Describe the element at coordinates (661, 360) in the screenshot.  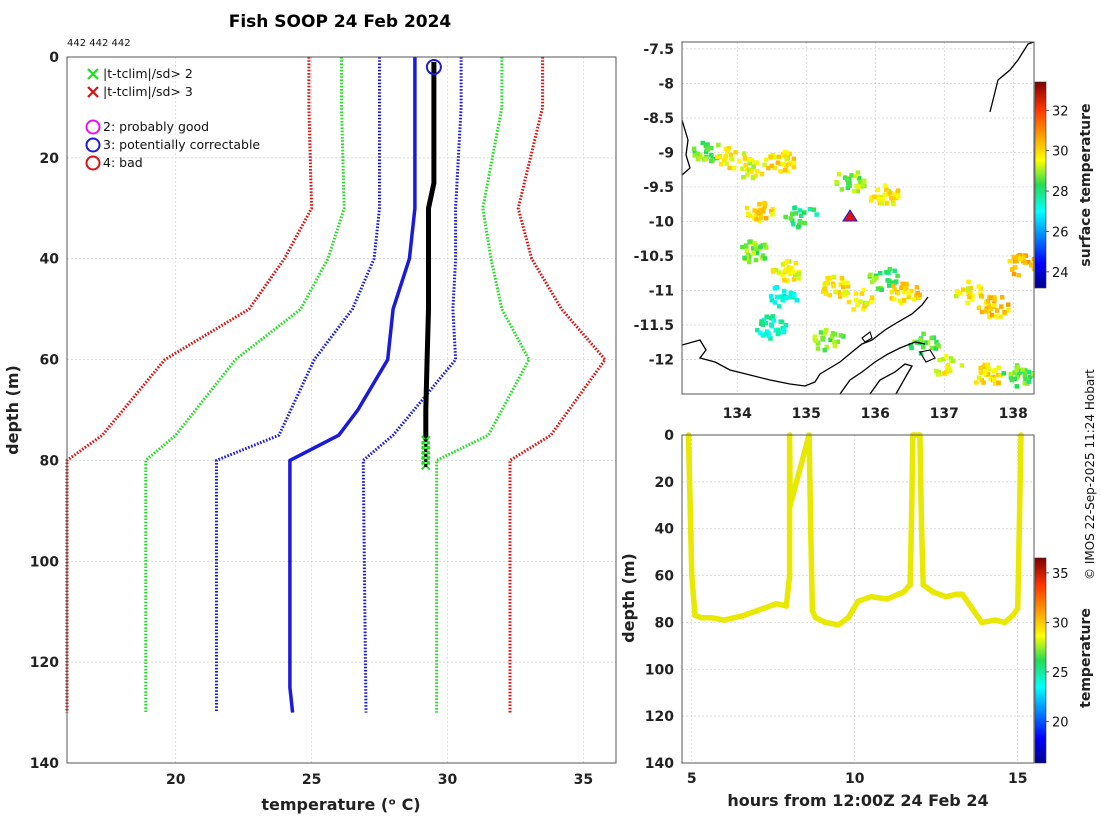
I see `map-y-tick: -12` at that location.